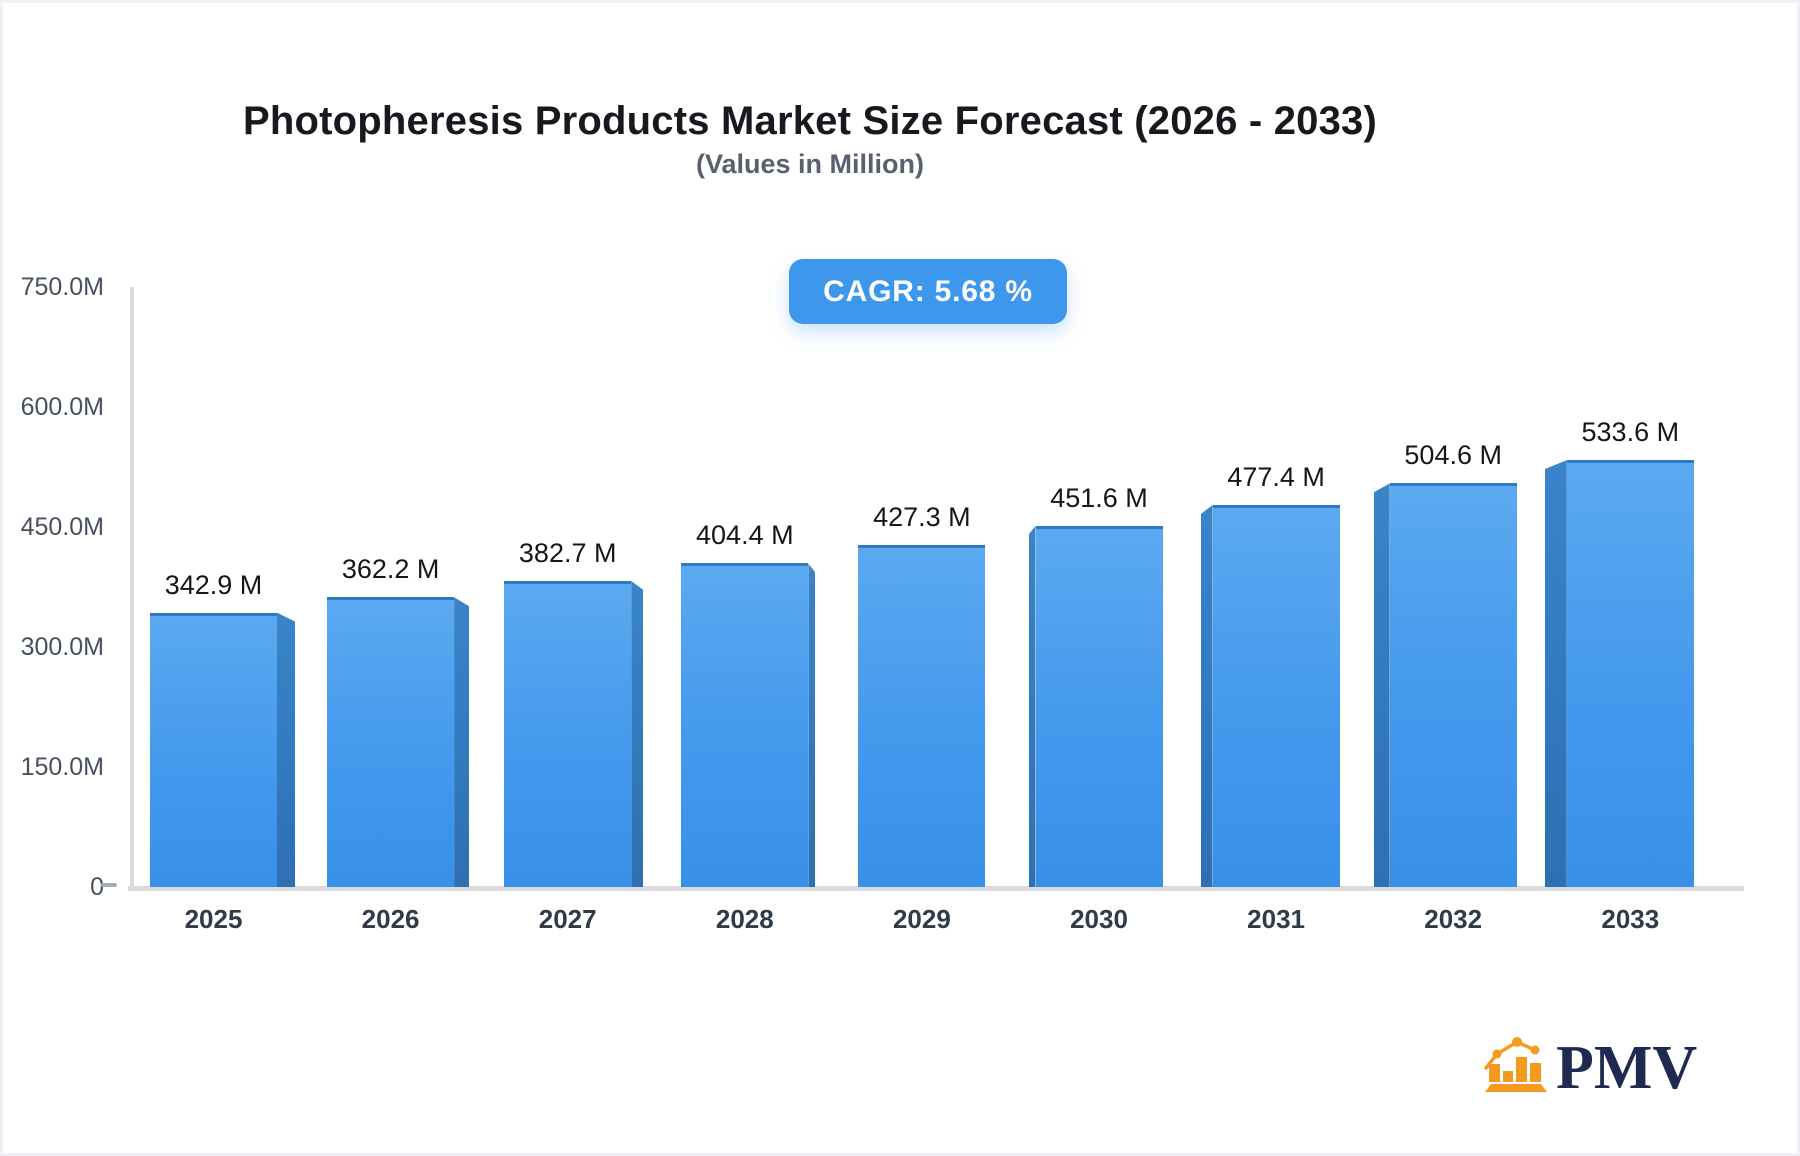 Image resolution: width=1800 pixels, height=1156 pixels. Describe the element at coordinates (1099, 706) in the screenshot. I see `bar-2030` at that location.